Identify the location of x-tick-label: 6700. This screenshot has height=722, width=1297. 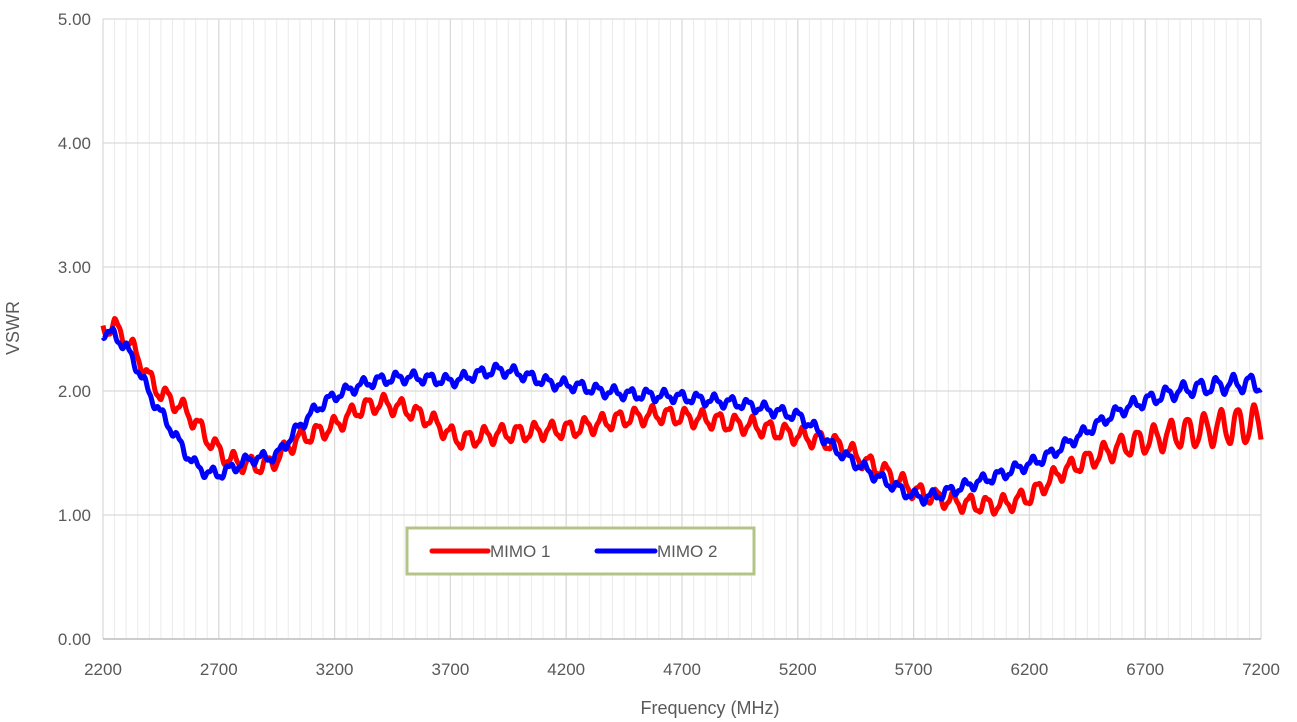
(1145, 669).